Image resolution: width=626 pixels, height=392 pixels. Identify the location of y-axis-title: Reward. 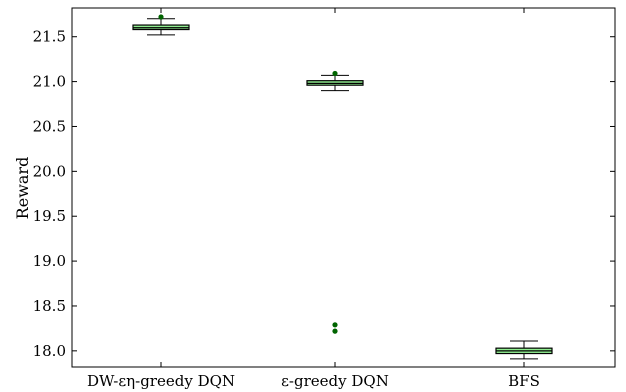
(22, 188).